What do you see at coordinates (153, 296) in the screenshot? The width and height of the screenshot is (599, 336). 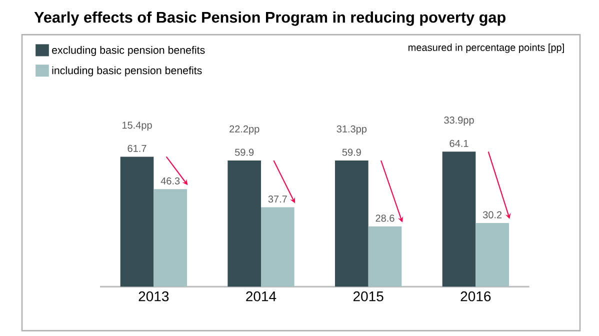 I see `x-tick-label: 2013` at bounding box center [153, 296].